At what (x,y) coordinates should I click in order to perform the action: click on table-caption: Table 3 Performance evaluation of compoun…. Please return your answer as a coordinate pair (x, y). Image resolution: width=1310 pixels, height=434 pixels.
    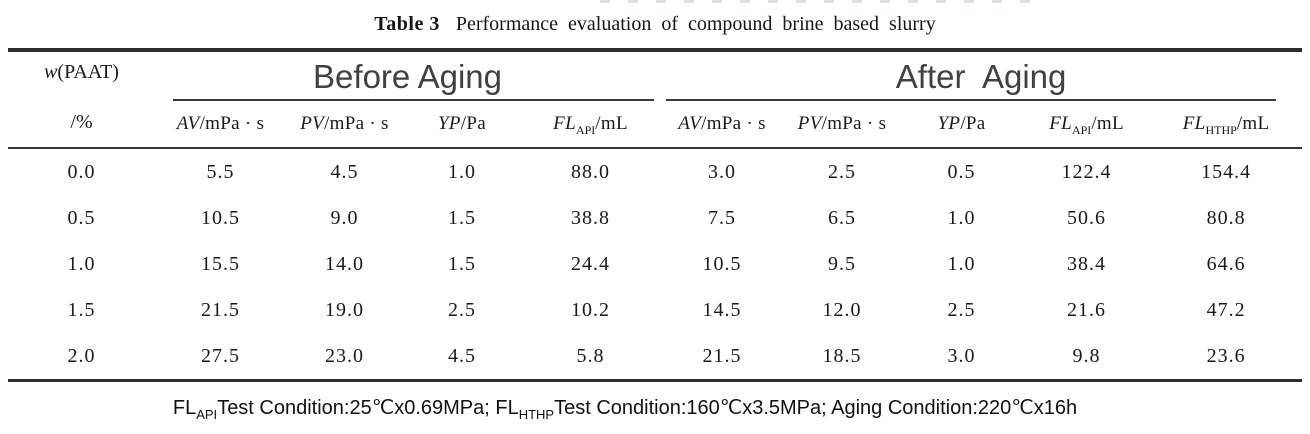
    Looking at the image, I should click on (655, 24).